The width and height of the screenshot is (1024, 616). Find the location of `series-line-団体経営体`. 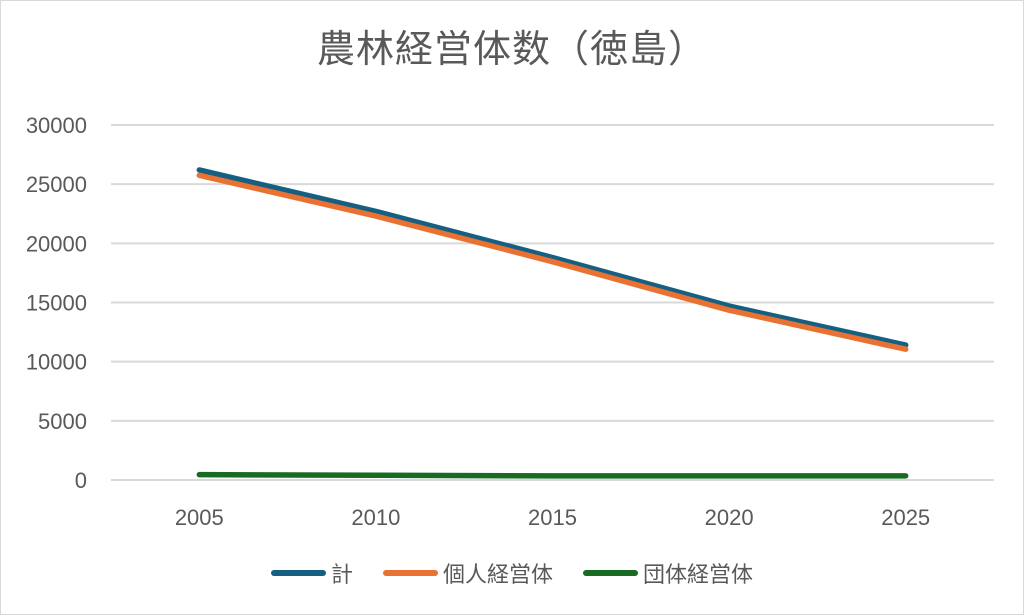

series-line-団体経営体 is located at coordinates (552, 475).